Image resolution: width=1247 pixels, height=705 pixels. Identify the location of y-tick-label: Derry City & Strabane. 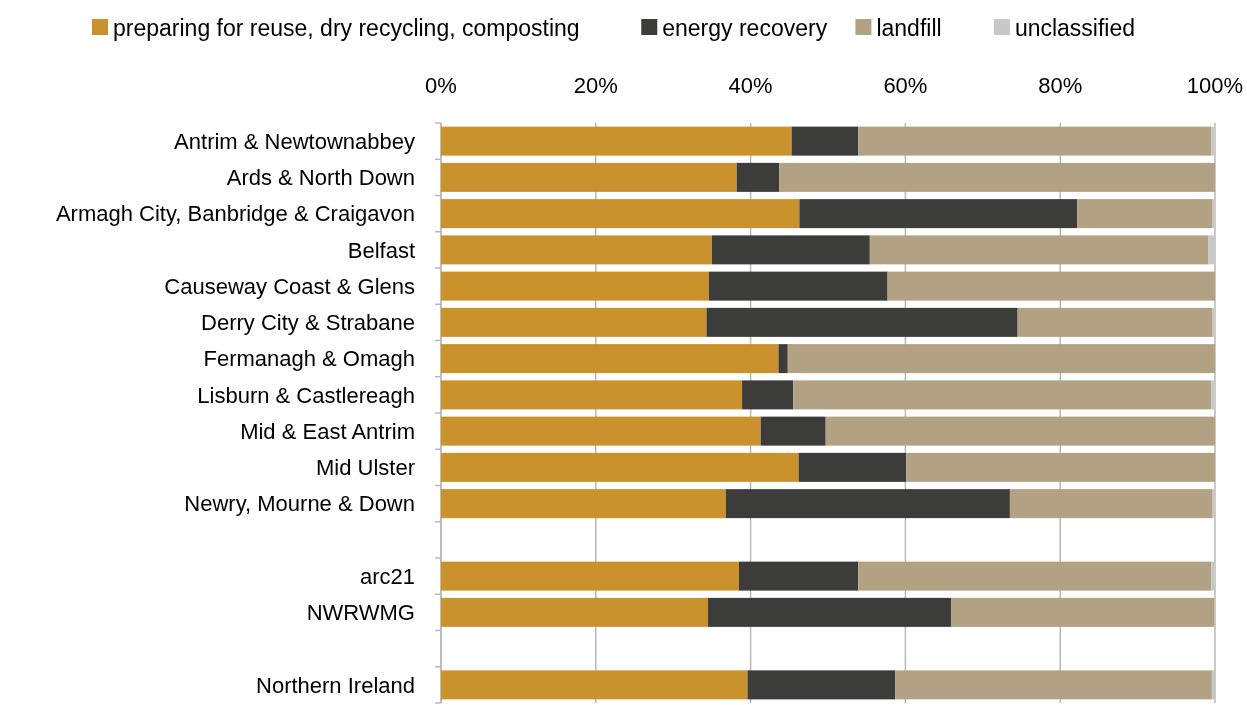
(308, 323).